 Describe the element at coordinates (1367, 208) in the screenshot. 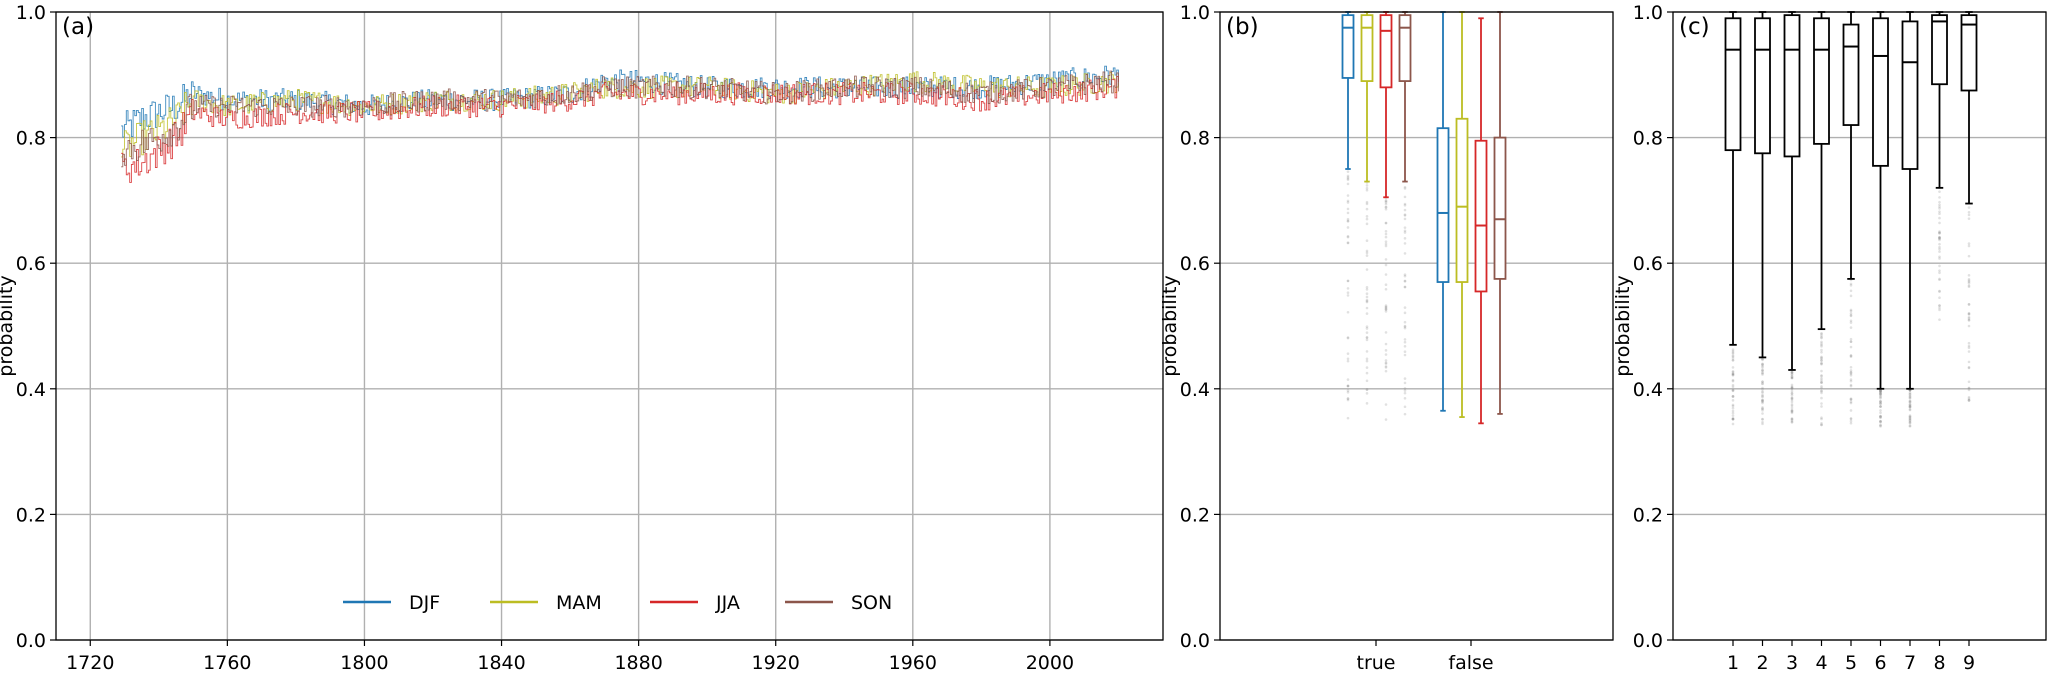

I see `box-mam-true` at that location.